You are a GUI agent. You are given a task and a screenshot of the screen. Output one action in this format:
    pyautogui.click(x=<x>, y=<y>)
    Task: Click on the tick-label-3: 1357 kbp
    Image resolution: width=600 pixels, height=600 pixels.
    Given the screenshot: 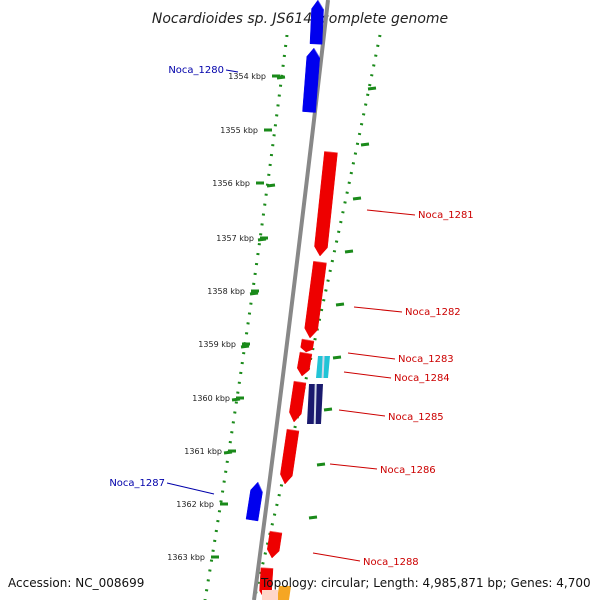 What is the action you would take?
    pyautogui.click(x=235, y=238)
    